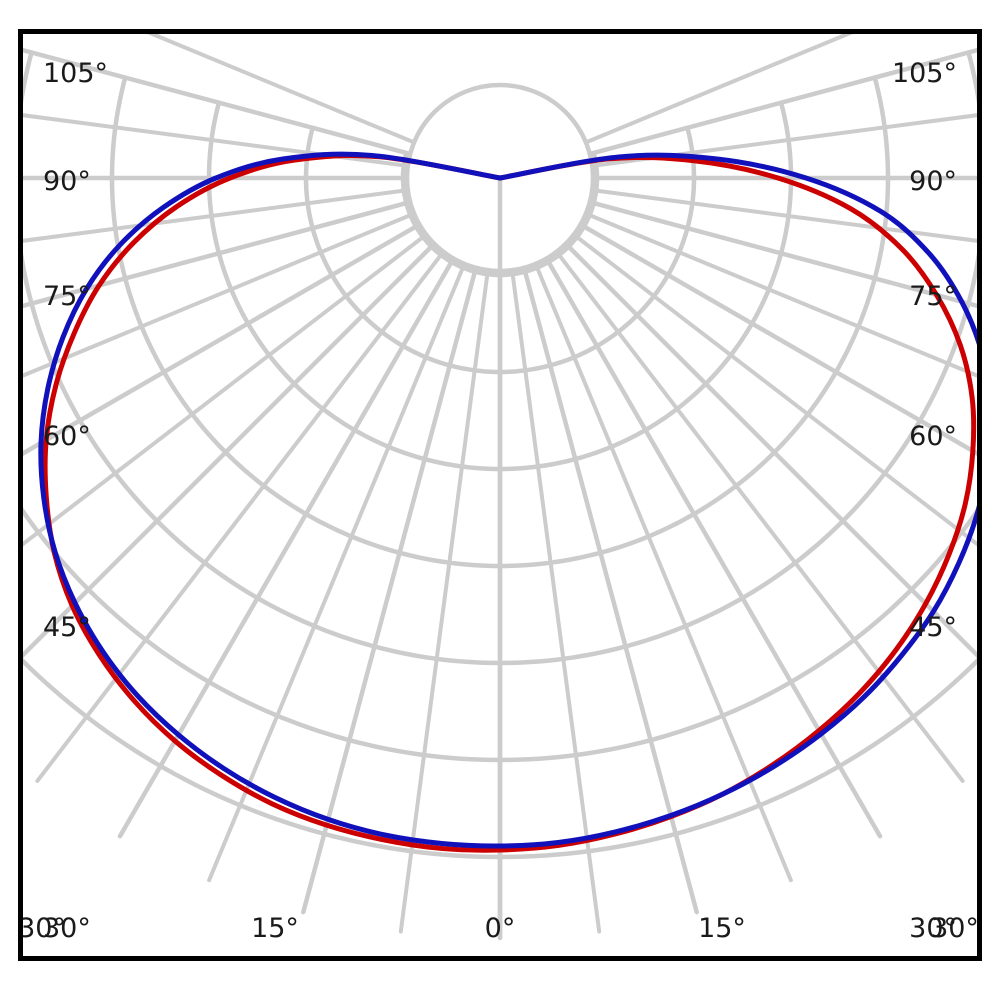 The width and height of the screenshot is (1000, 1000). I want to click on grid-spoke-97.5, so click(783, 140).